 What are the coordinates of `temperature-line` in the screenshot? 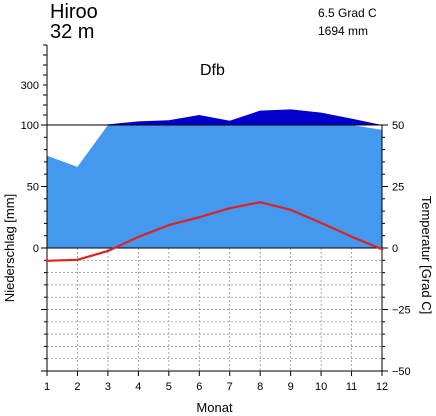 It's located at (214, 231).